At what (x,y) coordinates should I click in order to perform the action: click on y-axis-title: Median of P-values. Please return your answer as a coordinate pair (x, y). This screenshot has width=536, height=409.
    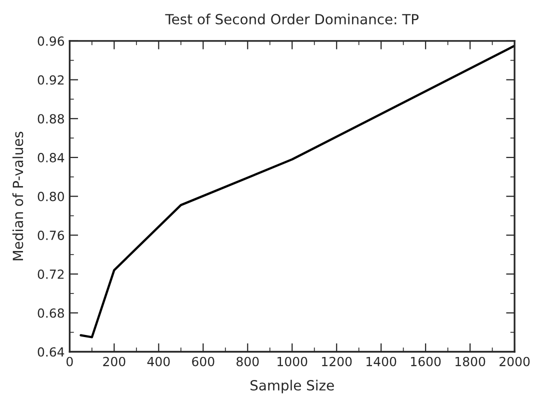
    Looking at the image, I should click on (18, 196).